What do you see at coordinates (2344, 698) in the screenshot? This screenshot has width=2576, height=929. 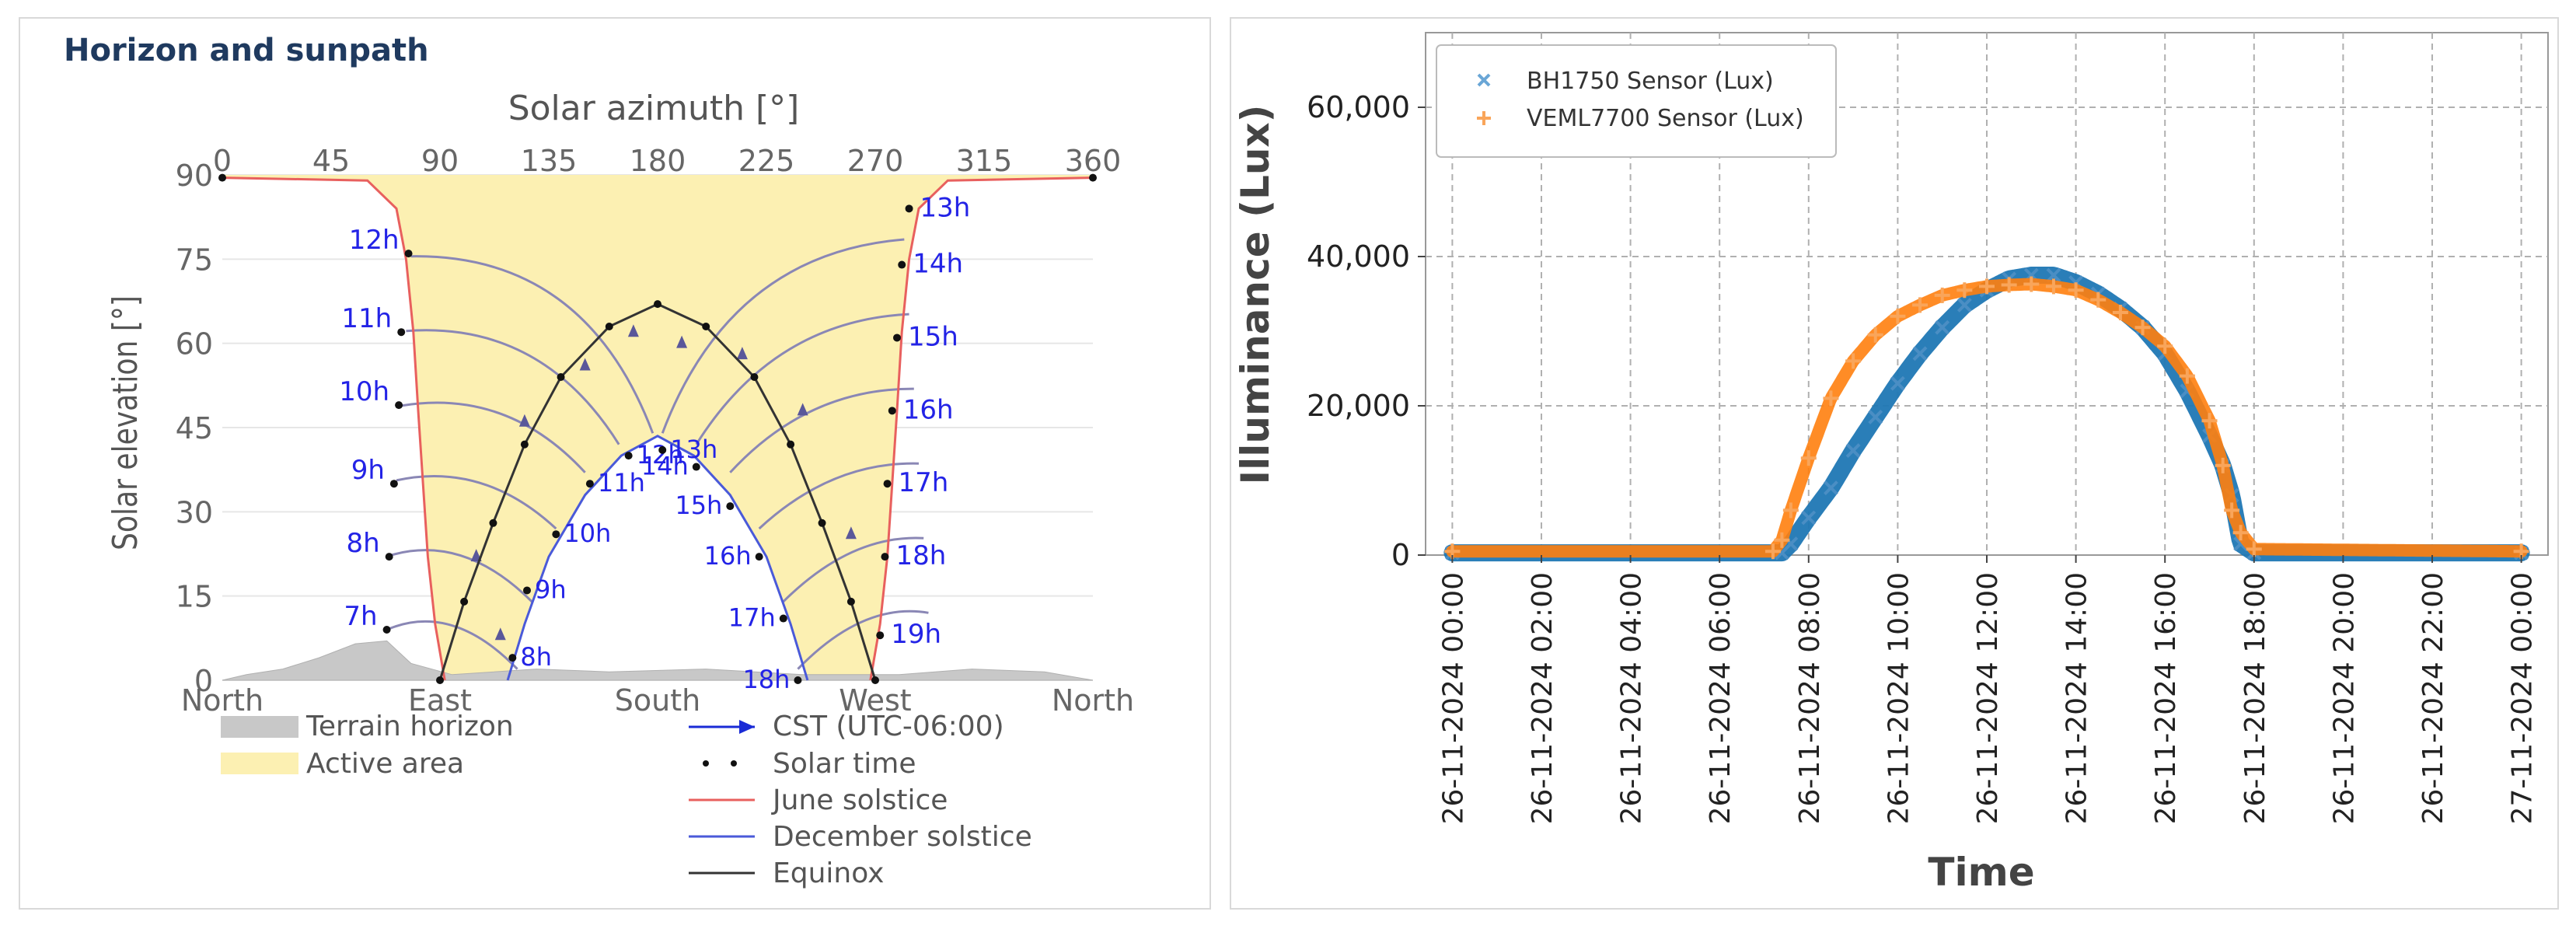 I see `x-tick-label: 26-11-2024 20:00` at bounding box center [2344, 698].